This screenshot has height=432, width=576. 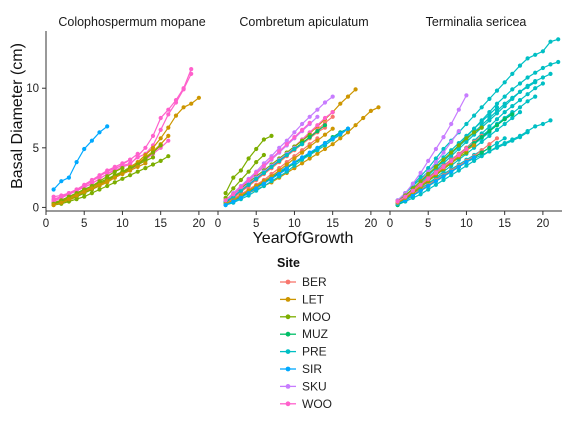 I want to click on x-tick-label: 5, so click(x=84, y=224).